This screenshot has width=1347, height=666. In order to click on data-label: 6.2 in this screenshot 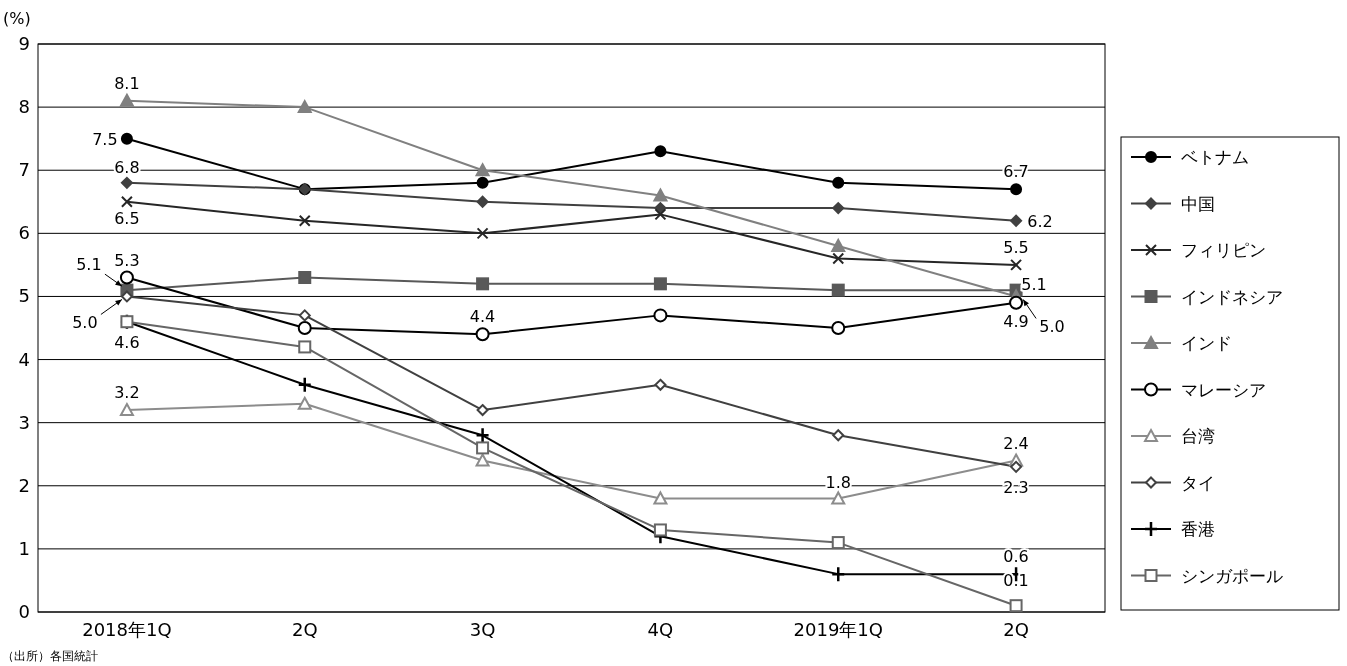, I will do `click(1040, 221)`.